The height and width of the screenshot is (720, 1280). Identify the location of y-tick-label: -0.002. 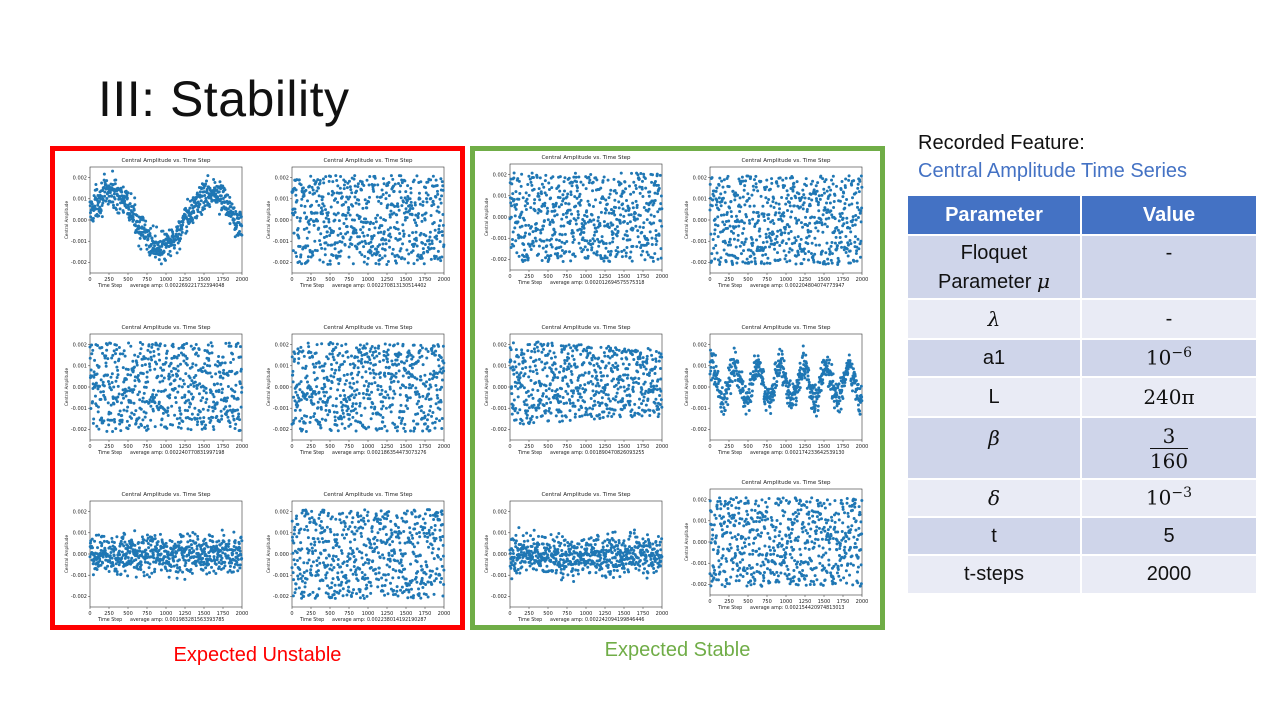
(281, 263).